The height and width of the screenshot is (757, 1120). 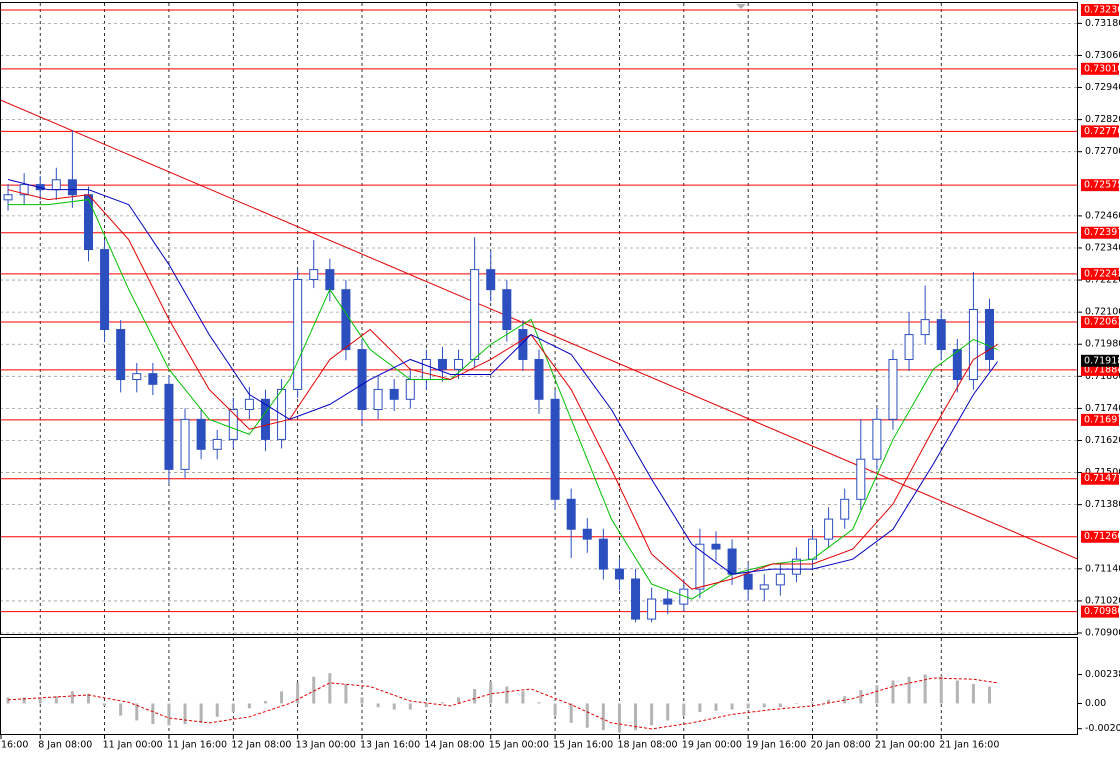 I want to click on level-label: 0.72776, so click(x=1102, y=131).